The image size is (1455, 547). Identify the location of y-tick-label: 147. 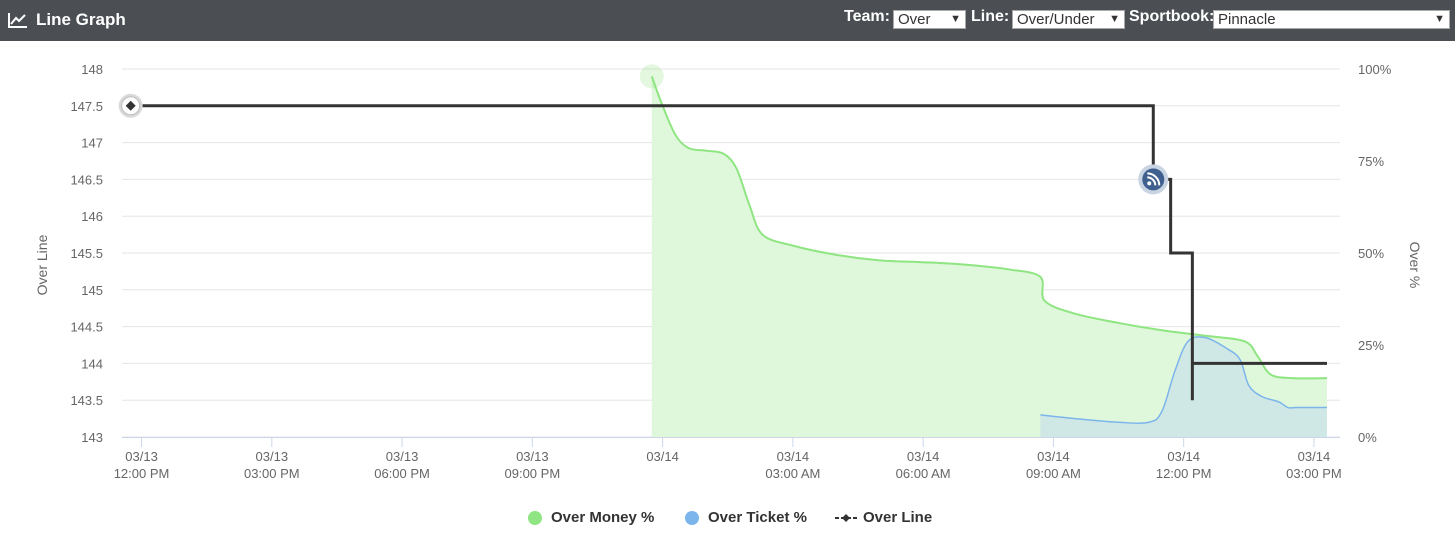
(92, 143).